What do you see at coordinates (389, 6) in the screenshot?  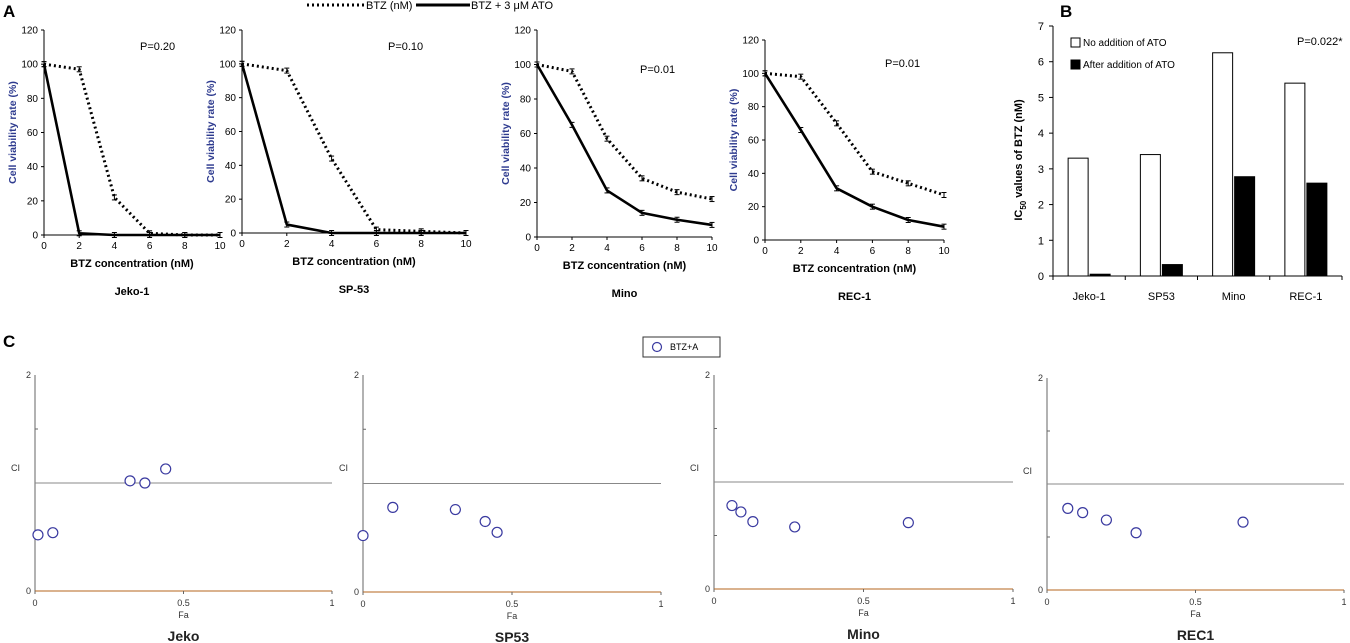 I see `legend-entry-btz: BTZ (nM)` at bounding box center [389, 6].